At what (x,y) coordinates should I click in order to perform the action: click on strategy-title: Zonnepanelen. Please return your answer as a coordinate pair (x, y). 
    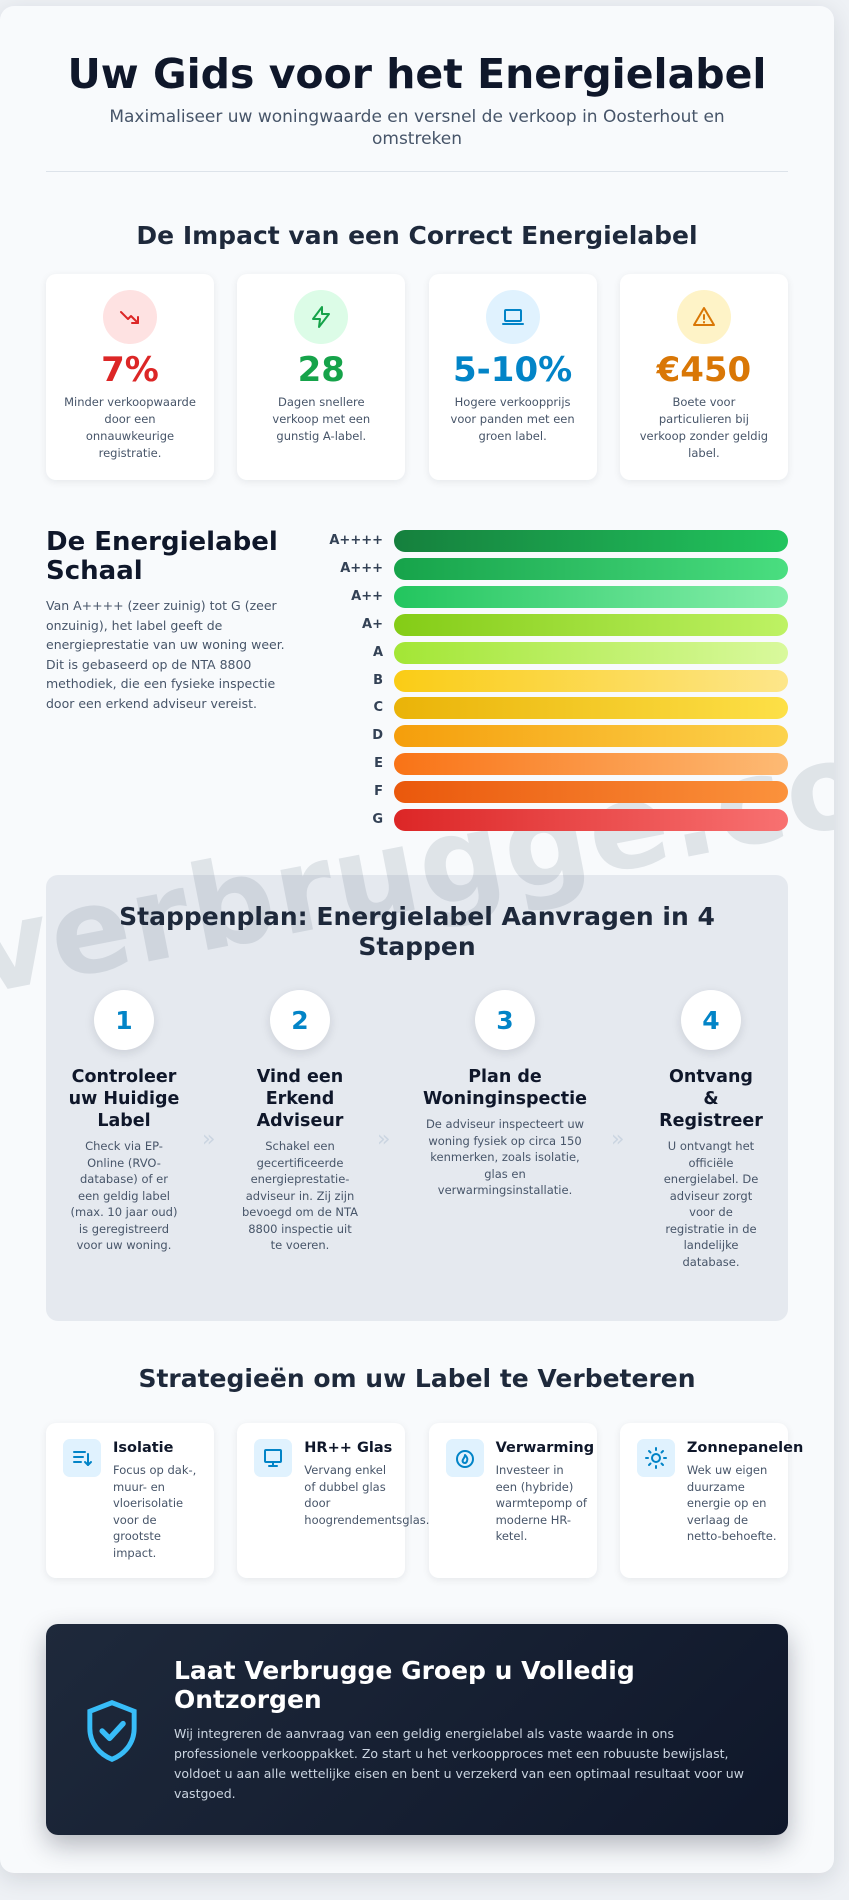
    Looking at the image, I should click on (745, 1448).